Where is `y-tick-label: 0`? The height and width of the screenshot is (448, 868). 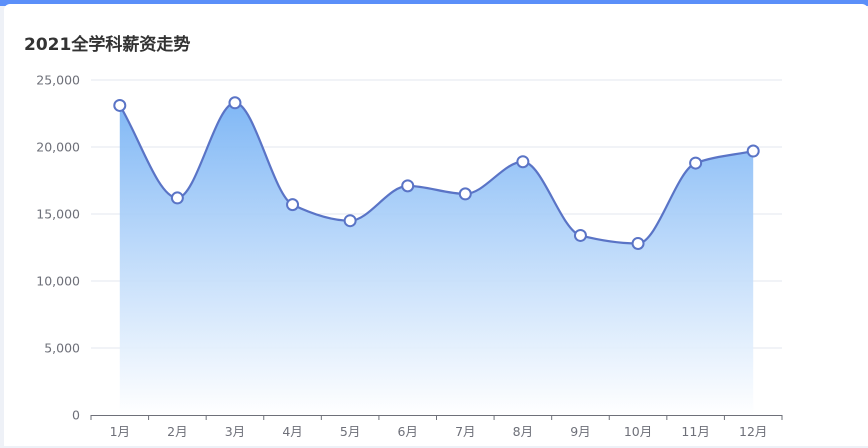 y-tick-label: 0 is located at coordinates (76, 415).